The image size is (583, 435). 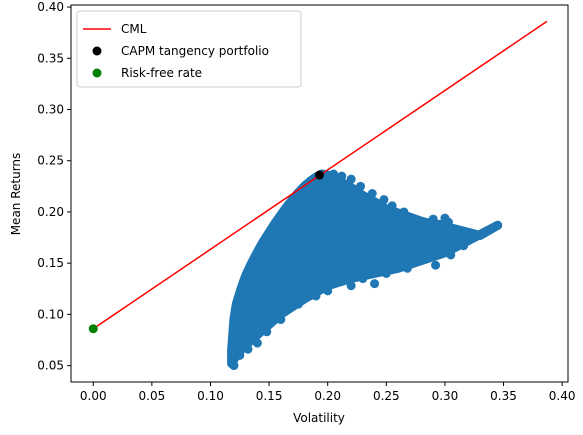 I want to click on legend-label-risk-free: Risk-free rate, so click(x=161, y=73).